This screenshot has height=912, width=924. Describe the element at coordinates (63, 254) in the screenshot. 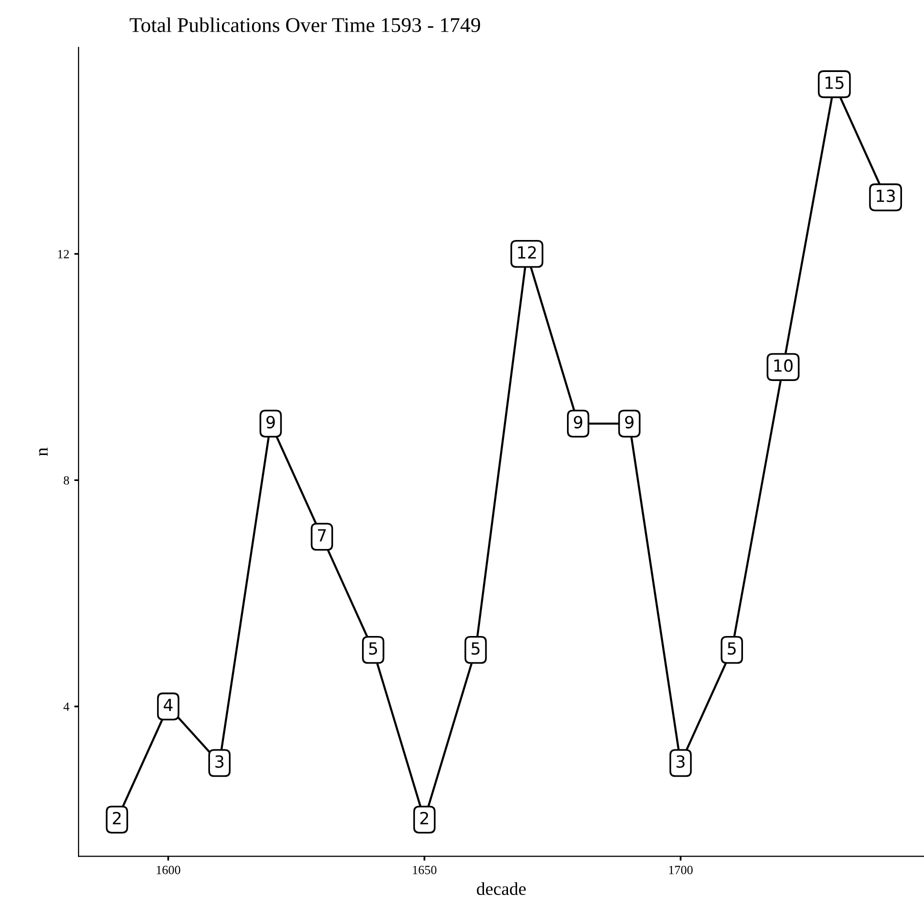

I see `y-tick-label: 12` at that location.